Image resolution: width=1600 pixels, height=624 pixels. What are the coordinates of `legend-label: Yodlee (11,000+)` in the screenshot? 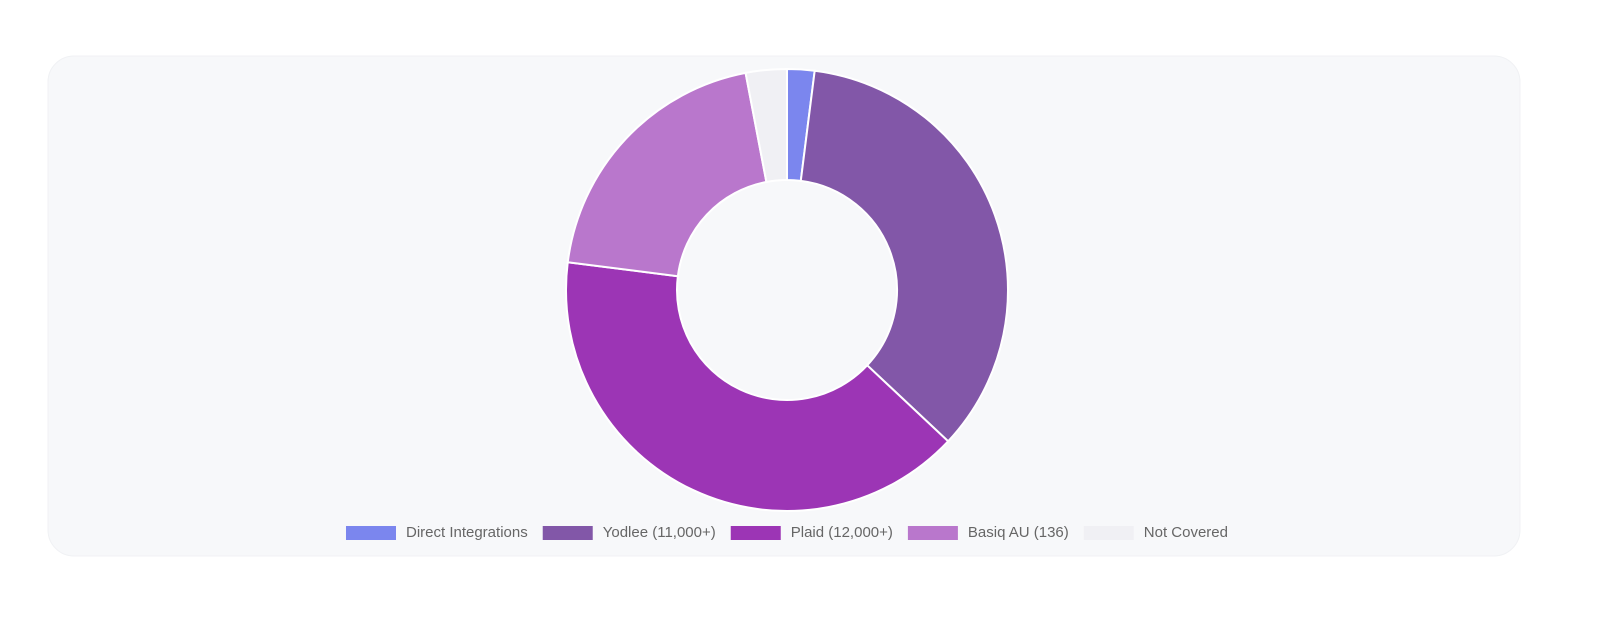 It's located at (659, 532).